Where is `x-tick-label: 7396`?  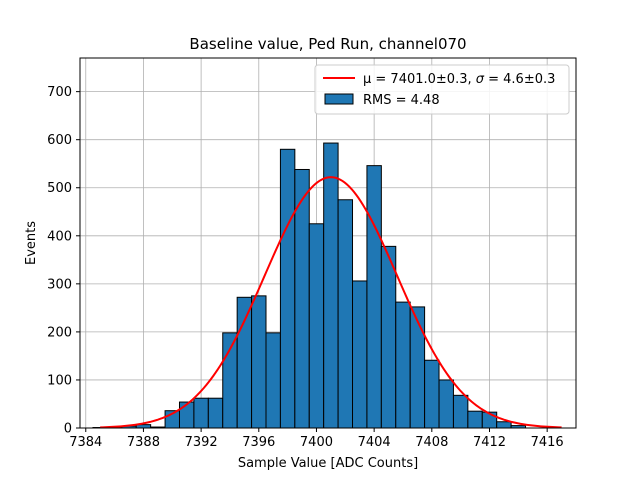 x-tick-label: 7396 is located at coordinates (258, 442).